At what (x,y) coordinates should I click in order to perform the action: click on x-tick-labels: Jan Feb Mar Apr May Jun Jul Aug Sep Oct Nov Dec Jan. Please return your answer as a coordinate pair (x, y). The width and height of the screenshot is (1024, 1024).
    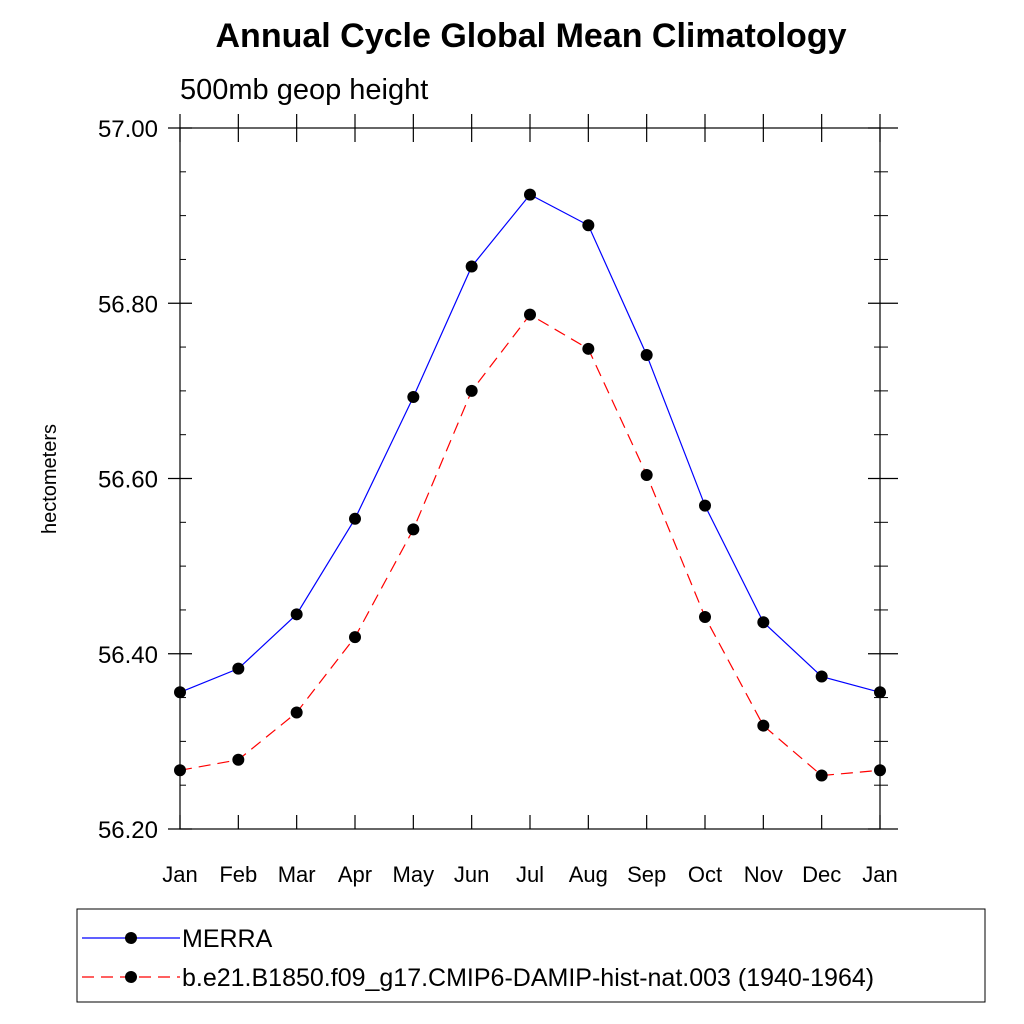
    Looking at the image, I should click on (529, 874).